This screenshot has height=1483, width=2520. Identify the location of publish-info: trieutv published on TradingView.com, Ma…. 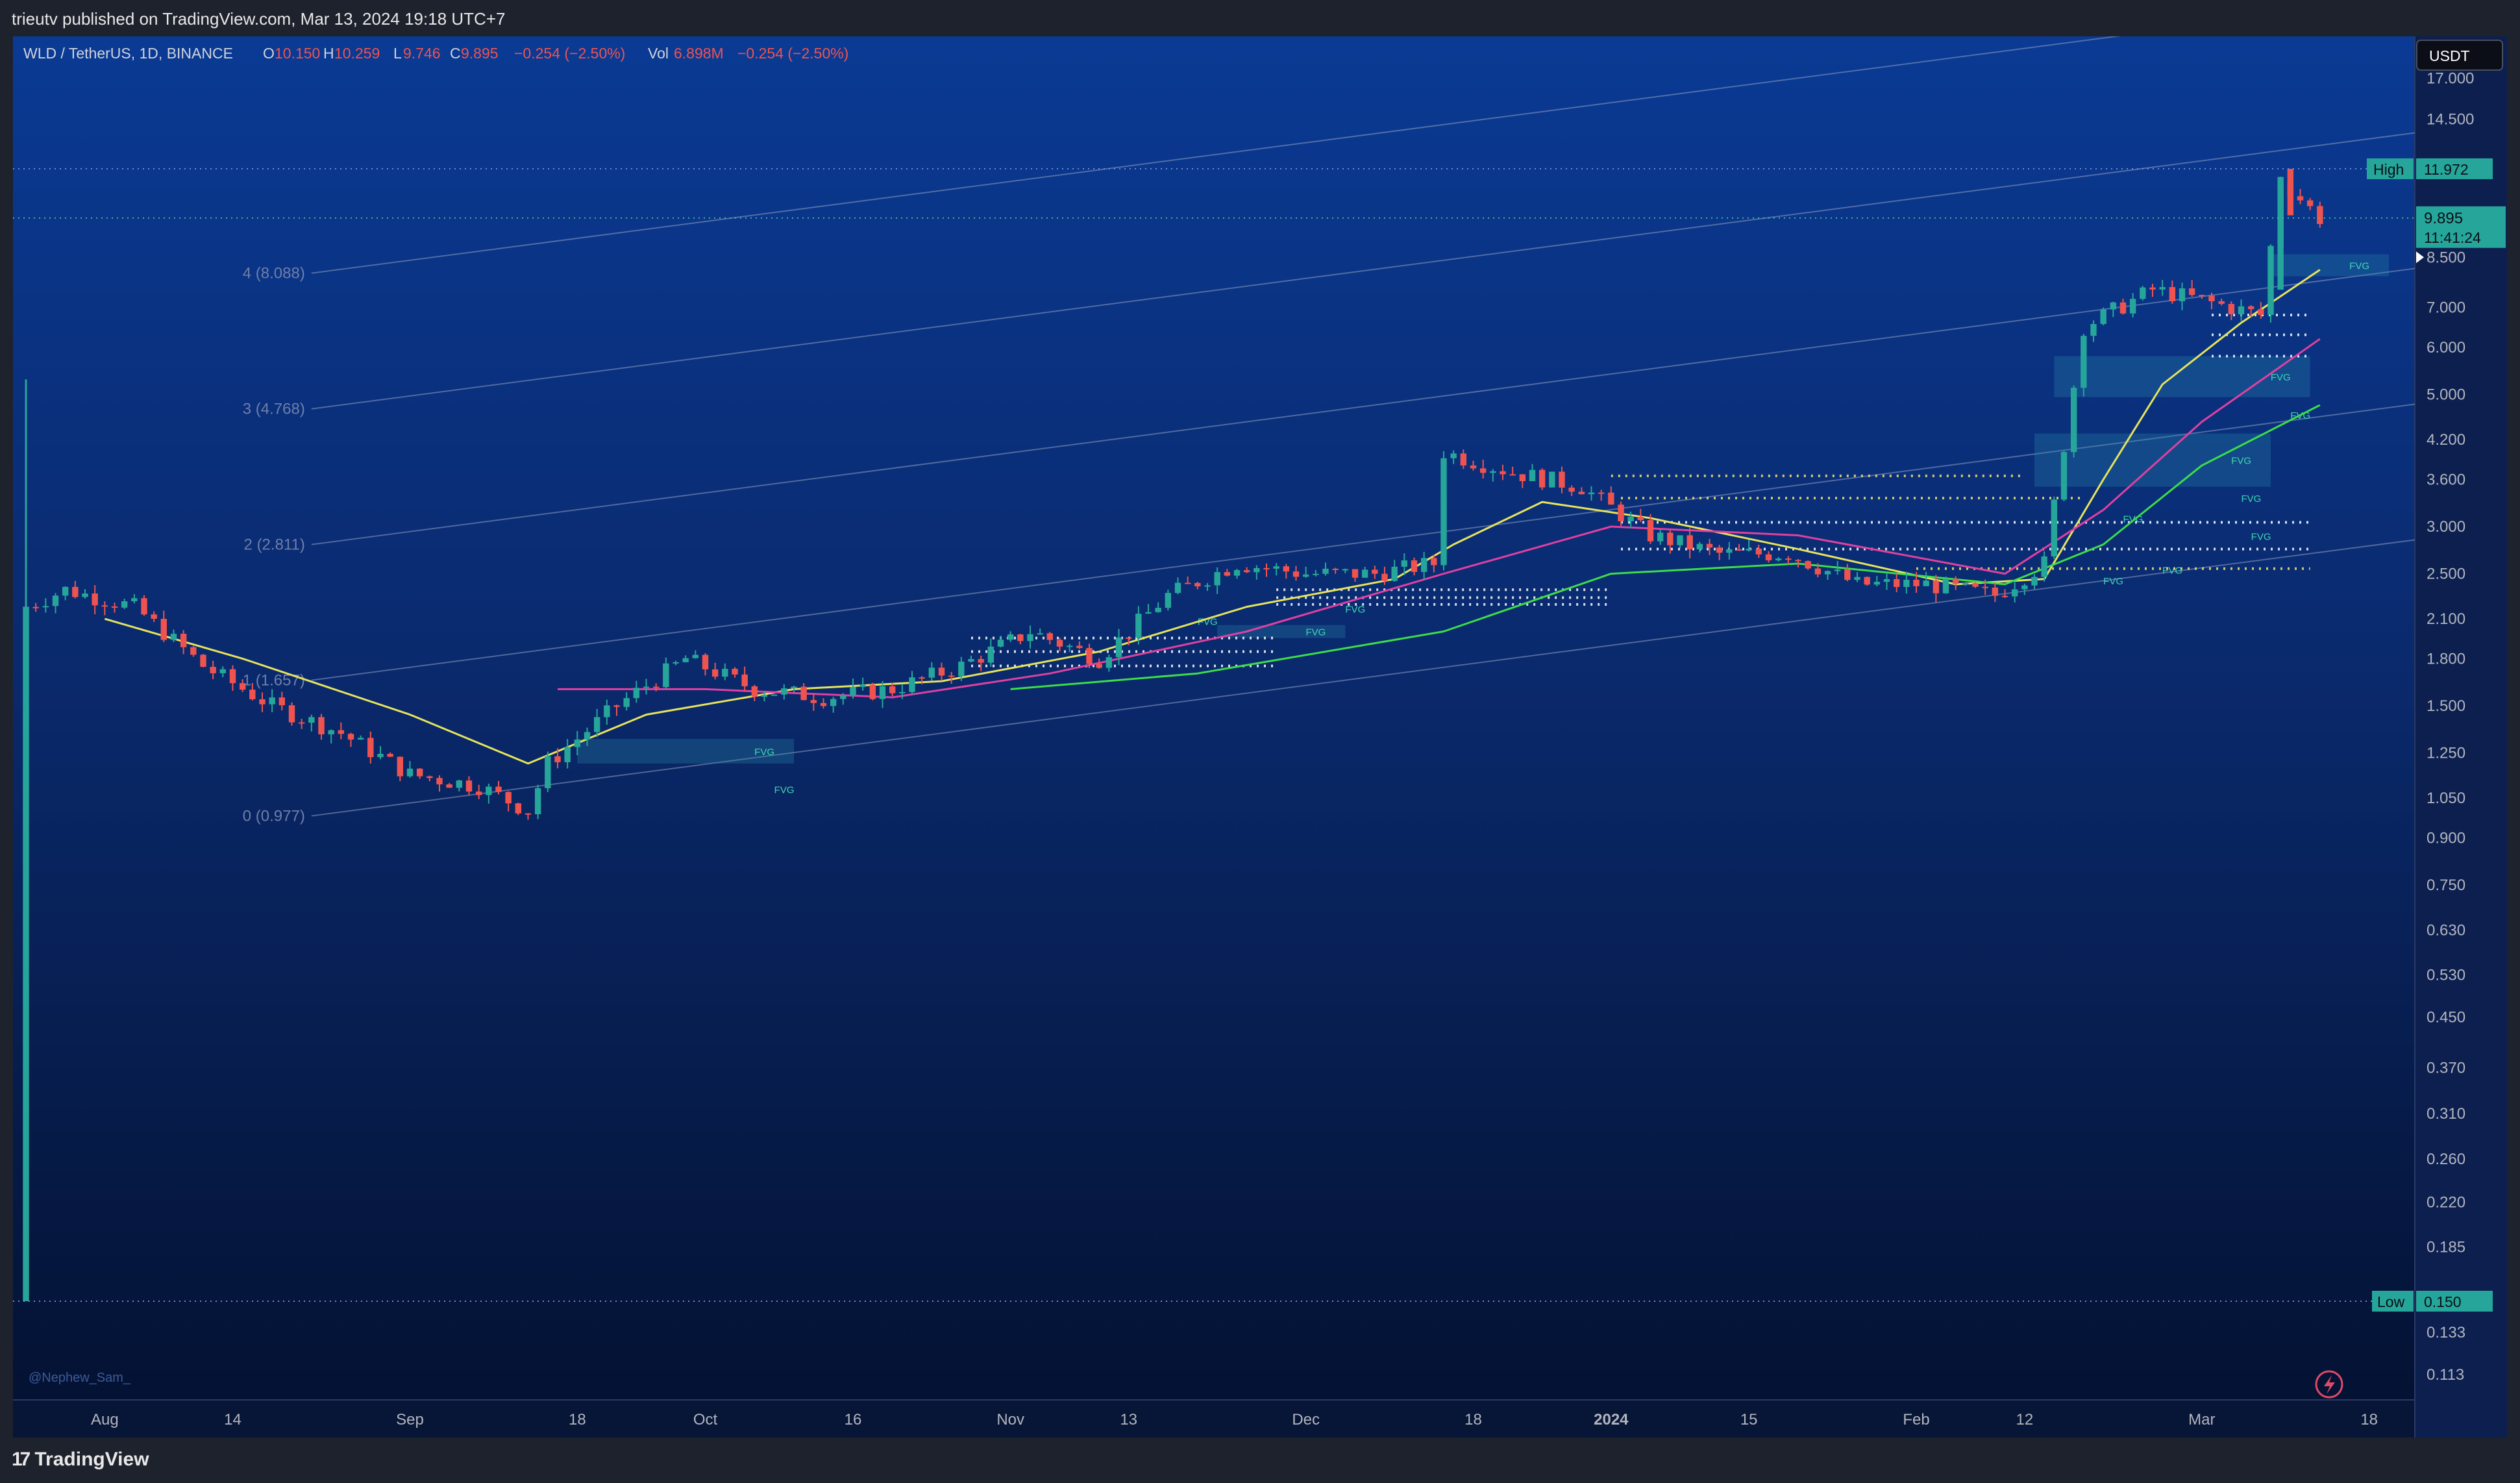
(259, 19).